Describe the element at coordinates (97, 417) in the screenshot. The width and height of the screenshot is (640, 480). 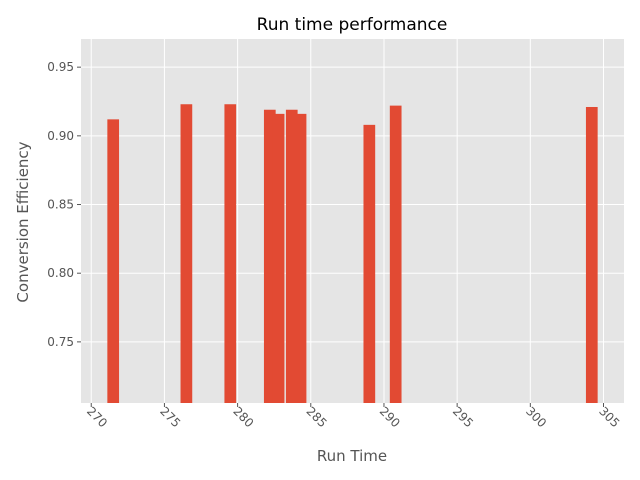
I see `x-tick-label: 270` at that location.